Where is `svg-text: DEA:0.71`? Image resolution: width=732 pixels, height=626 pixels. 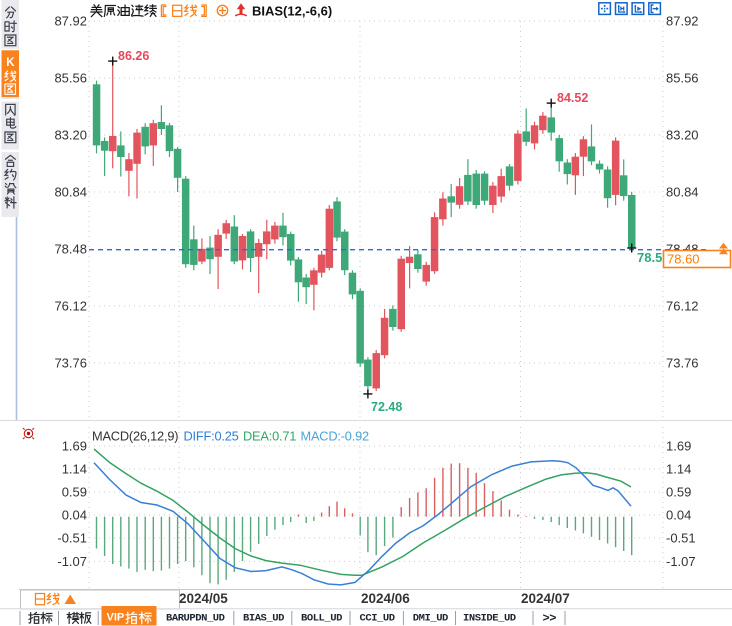
svg-text: DEA:0.71 is located at coordinates (269, 436).